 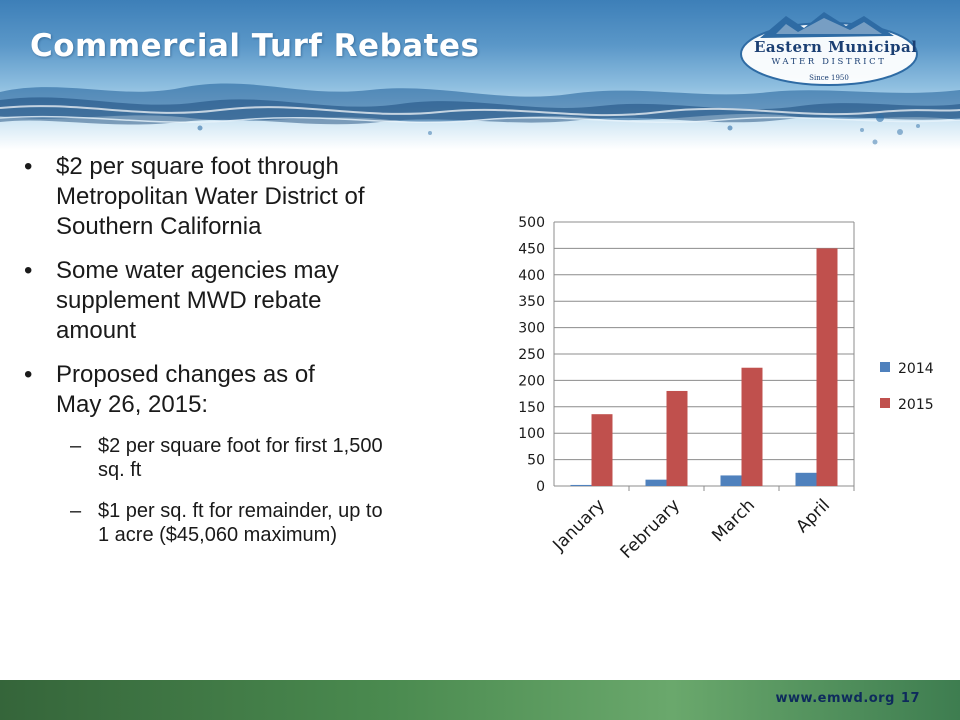 What do you see at coordinates (813, 516) in the screenshot?
I see `x-tick-label: April` at bounding box center [813, 516].